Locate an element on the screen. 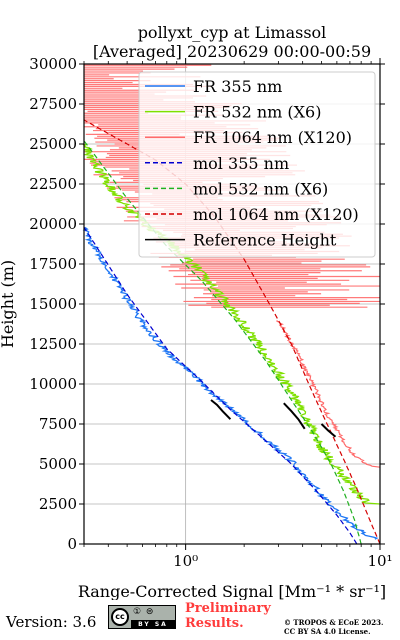 The width and height of the screenshot is (400, 640). version-label: Version: 3.6 is located at coordinates (51, 622).